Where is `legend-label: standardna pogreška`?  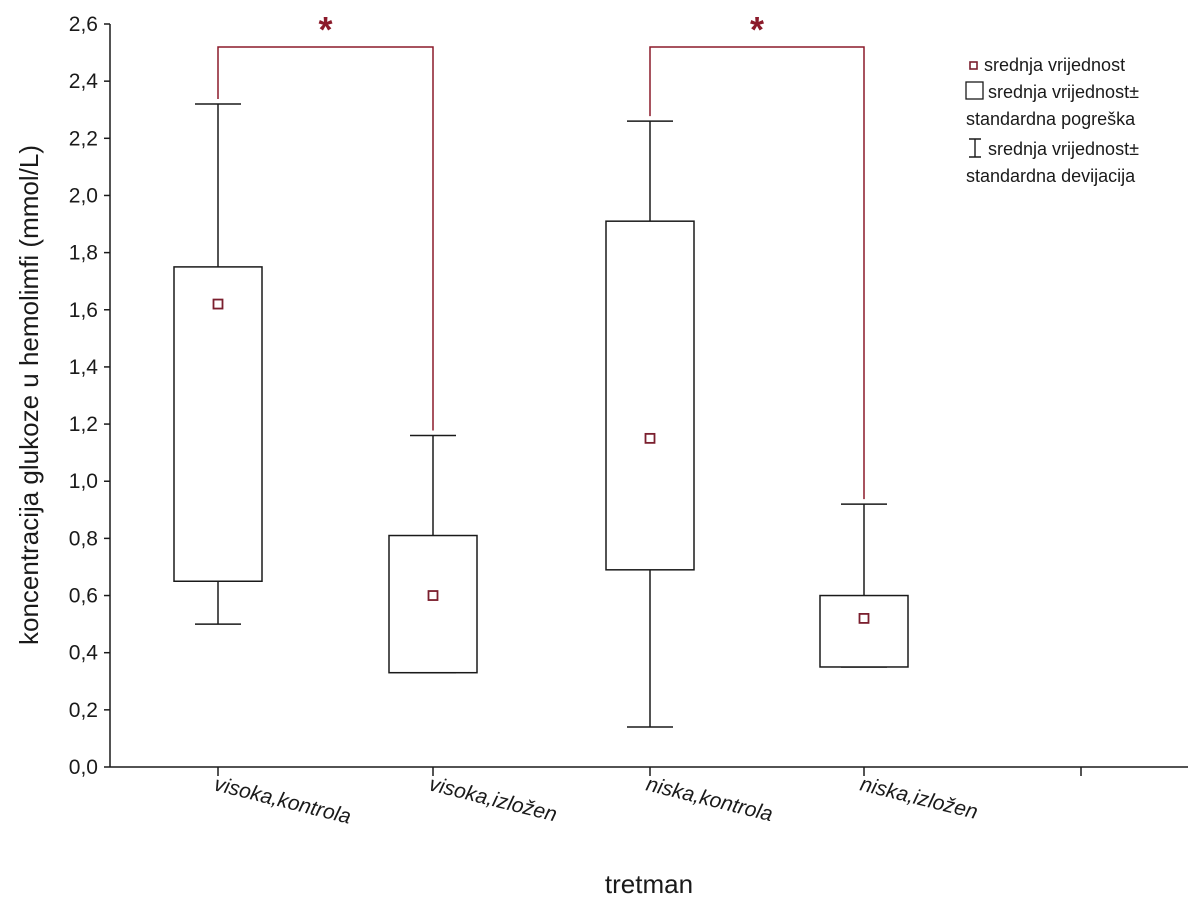
legend-label: standardna pogreška is located at coordinates (1051, 119).